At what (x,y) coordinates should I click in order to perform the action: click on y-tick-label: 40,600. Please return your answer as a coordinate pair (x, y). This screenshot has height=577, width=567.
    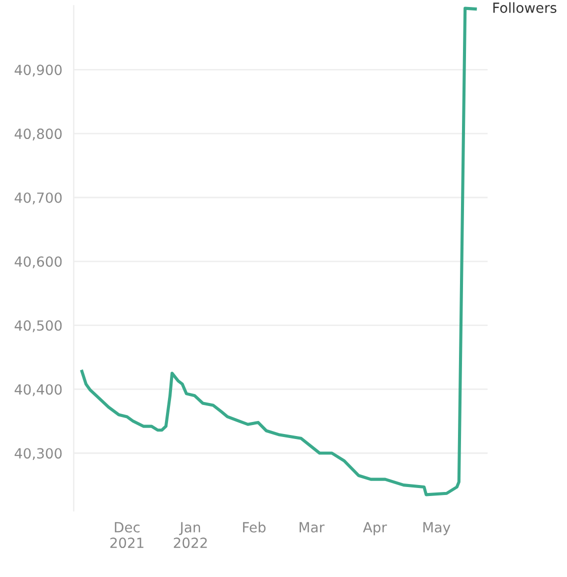
    Looking at the image, I should click on (38, 262).